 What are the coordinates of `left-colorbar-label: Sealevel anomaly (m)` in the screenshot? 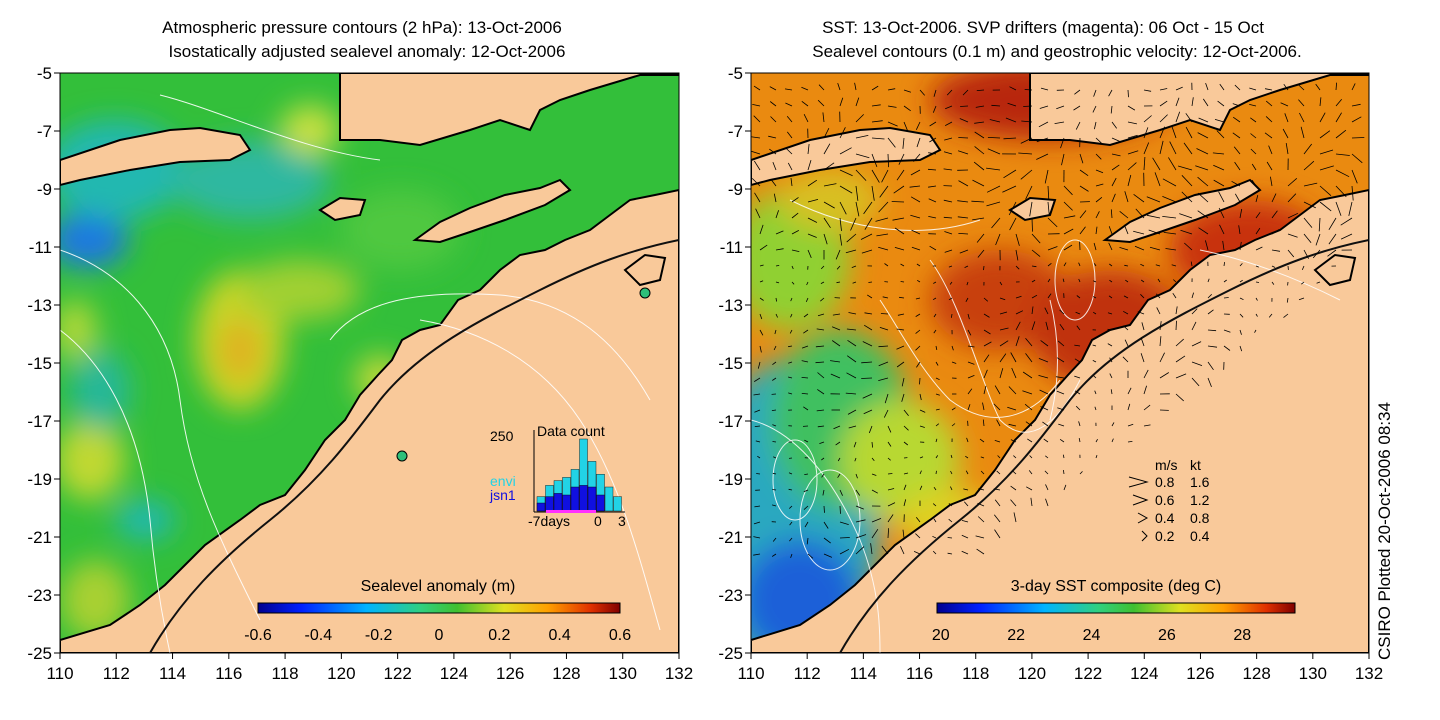 It's located at (438, 586).